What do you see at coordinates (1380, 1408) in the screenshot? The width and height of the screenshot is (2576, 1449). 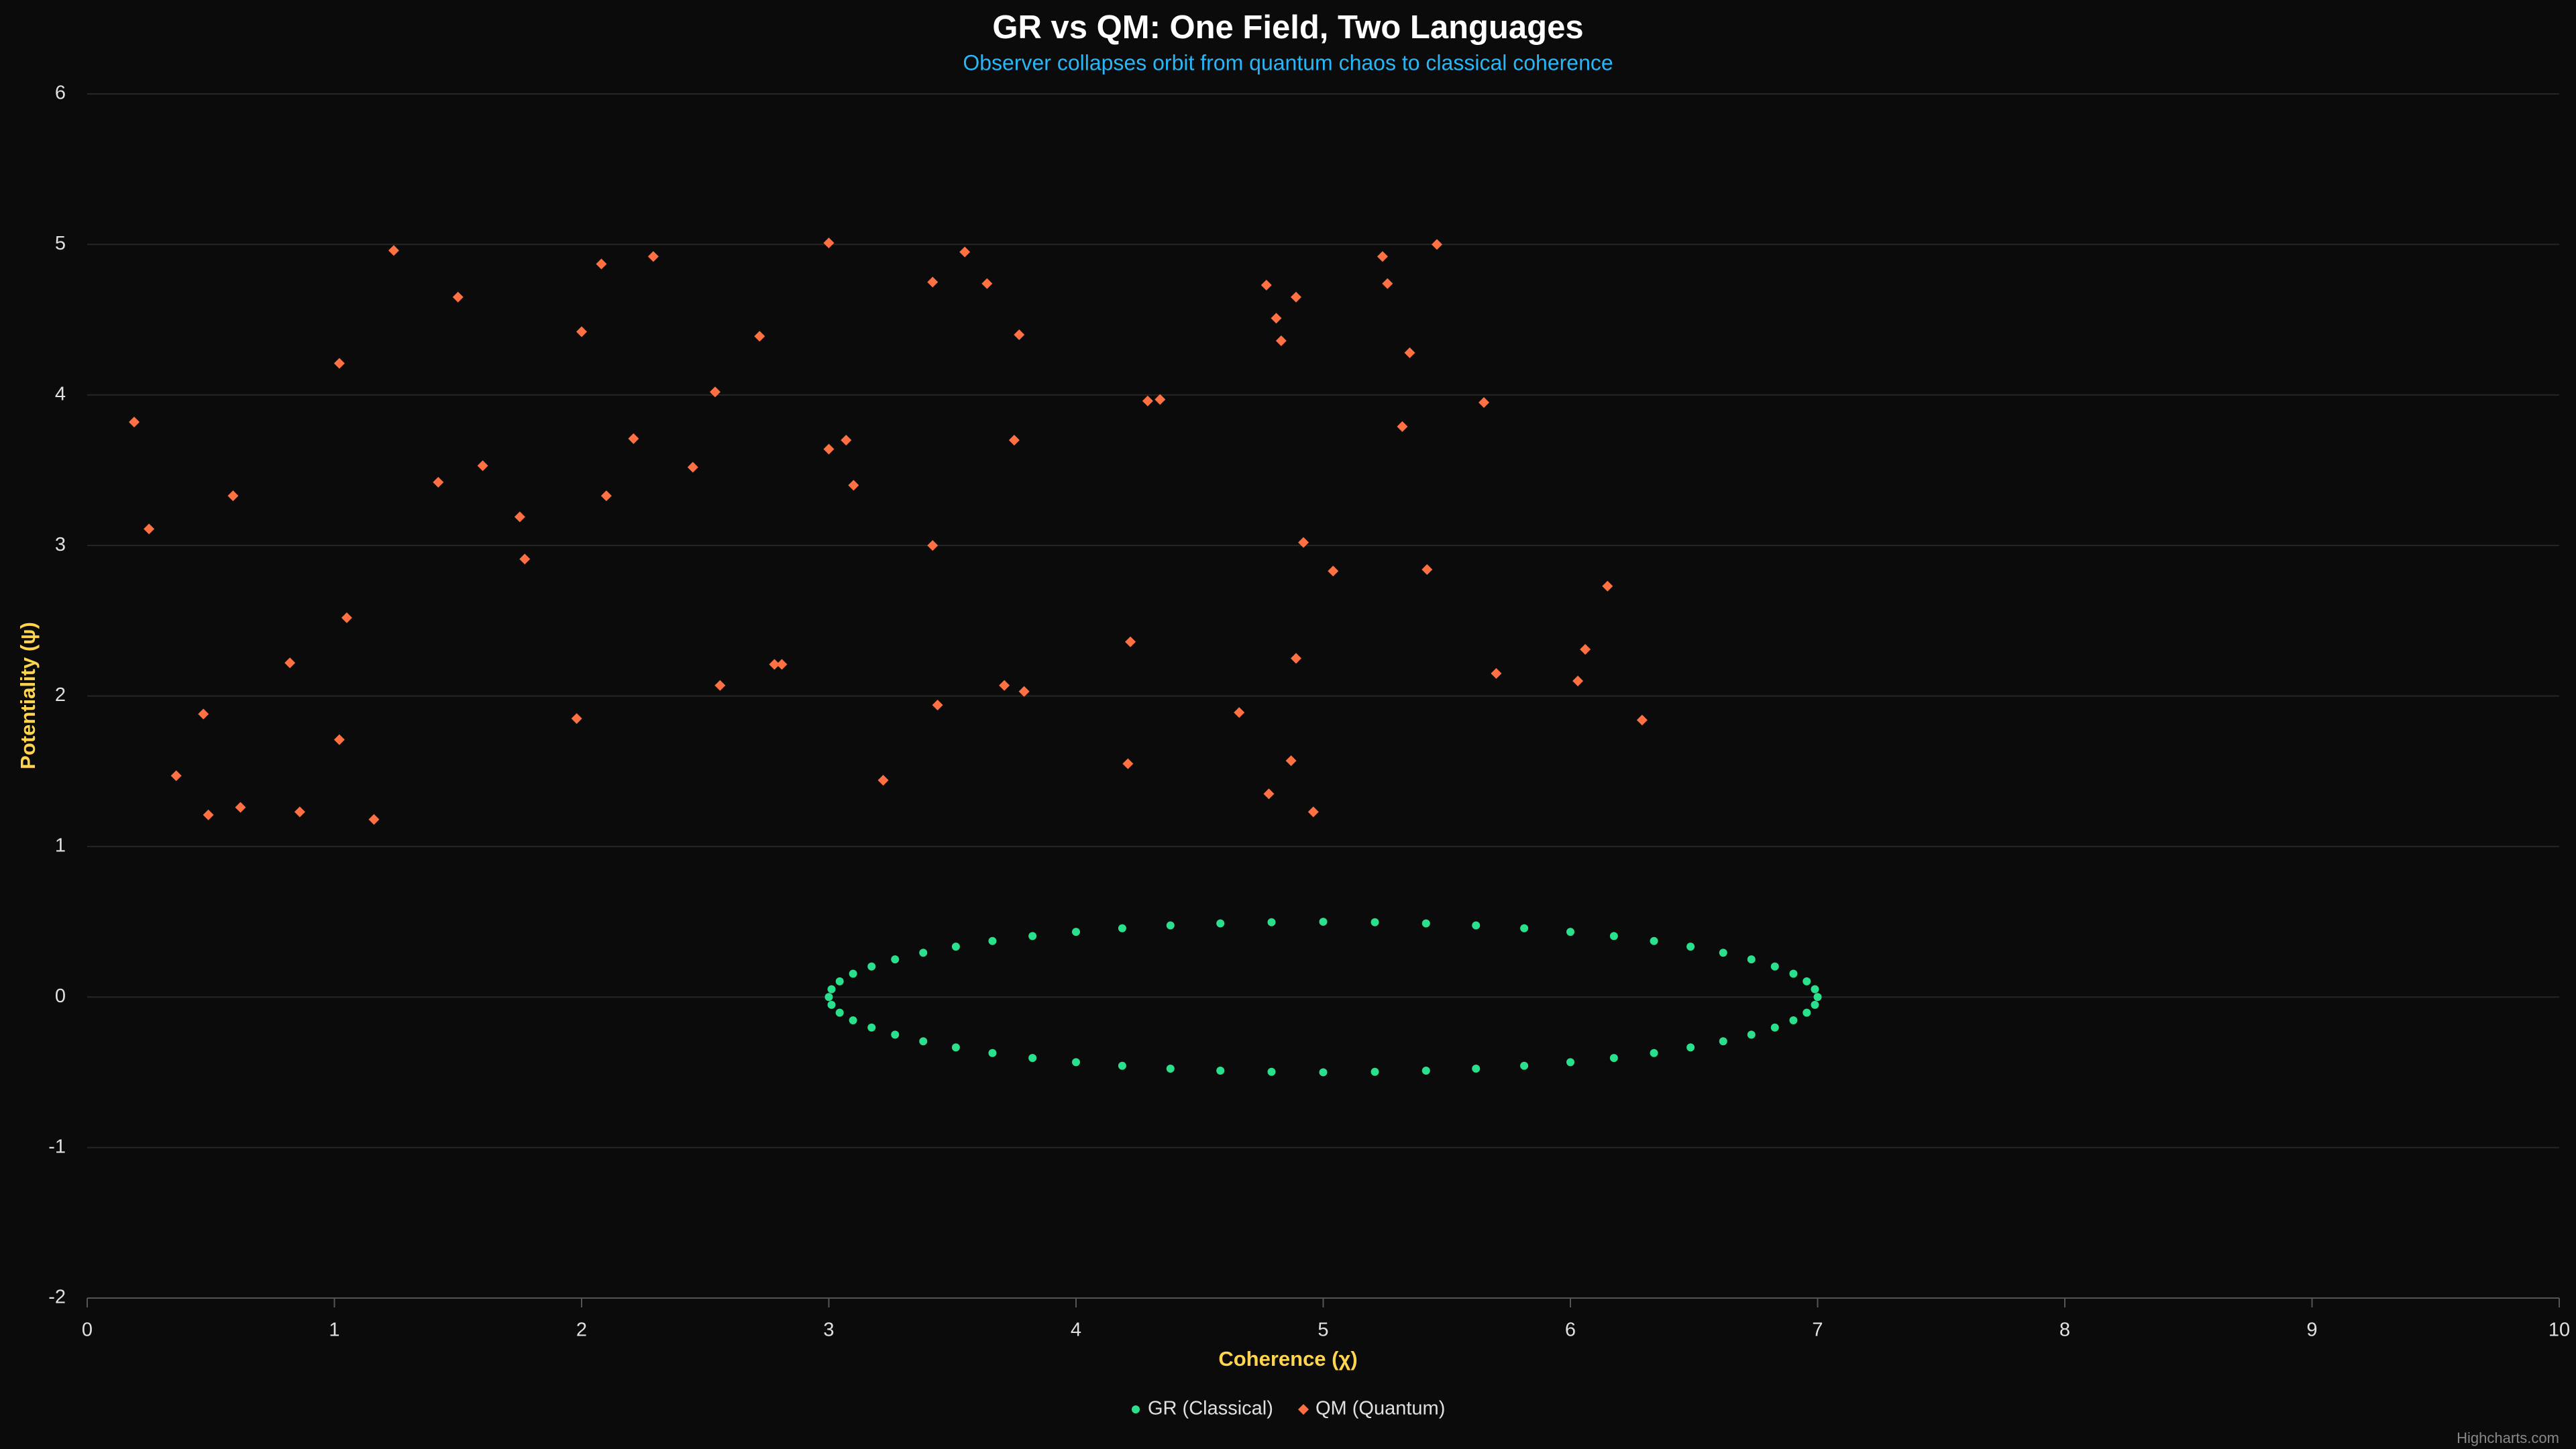 I see `legend-label: QM (Quantum)` at bounding box center [1380, 1408].